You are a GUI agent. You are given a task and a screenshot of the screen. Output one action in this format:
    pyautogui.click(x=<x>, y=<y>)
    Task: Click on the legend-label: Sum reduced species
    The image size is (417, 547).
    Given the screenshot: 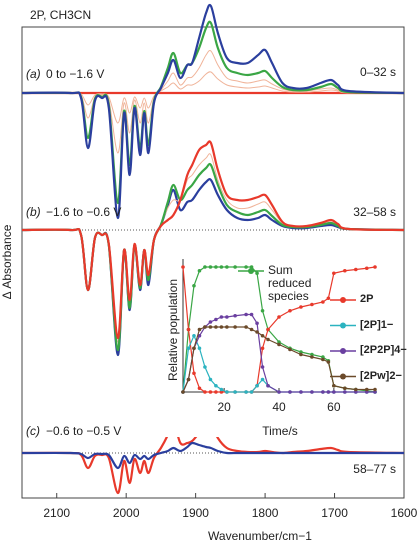 What is the action you would take?
    pyautogui.click(x=290, y=283)
    